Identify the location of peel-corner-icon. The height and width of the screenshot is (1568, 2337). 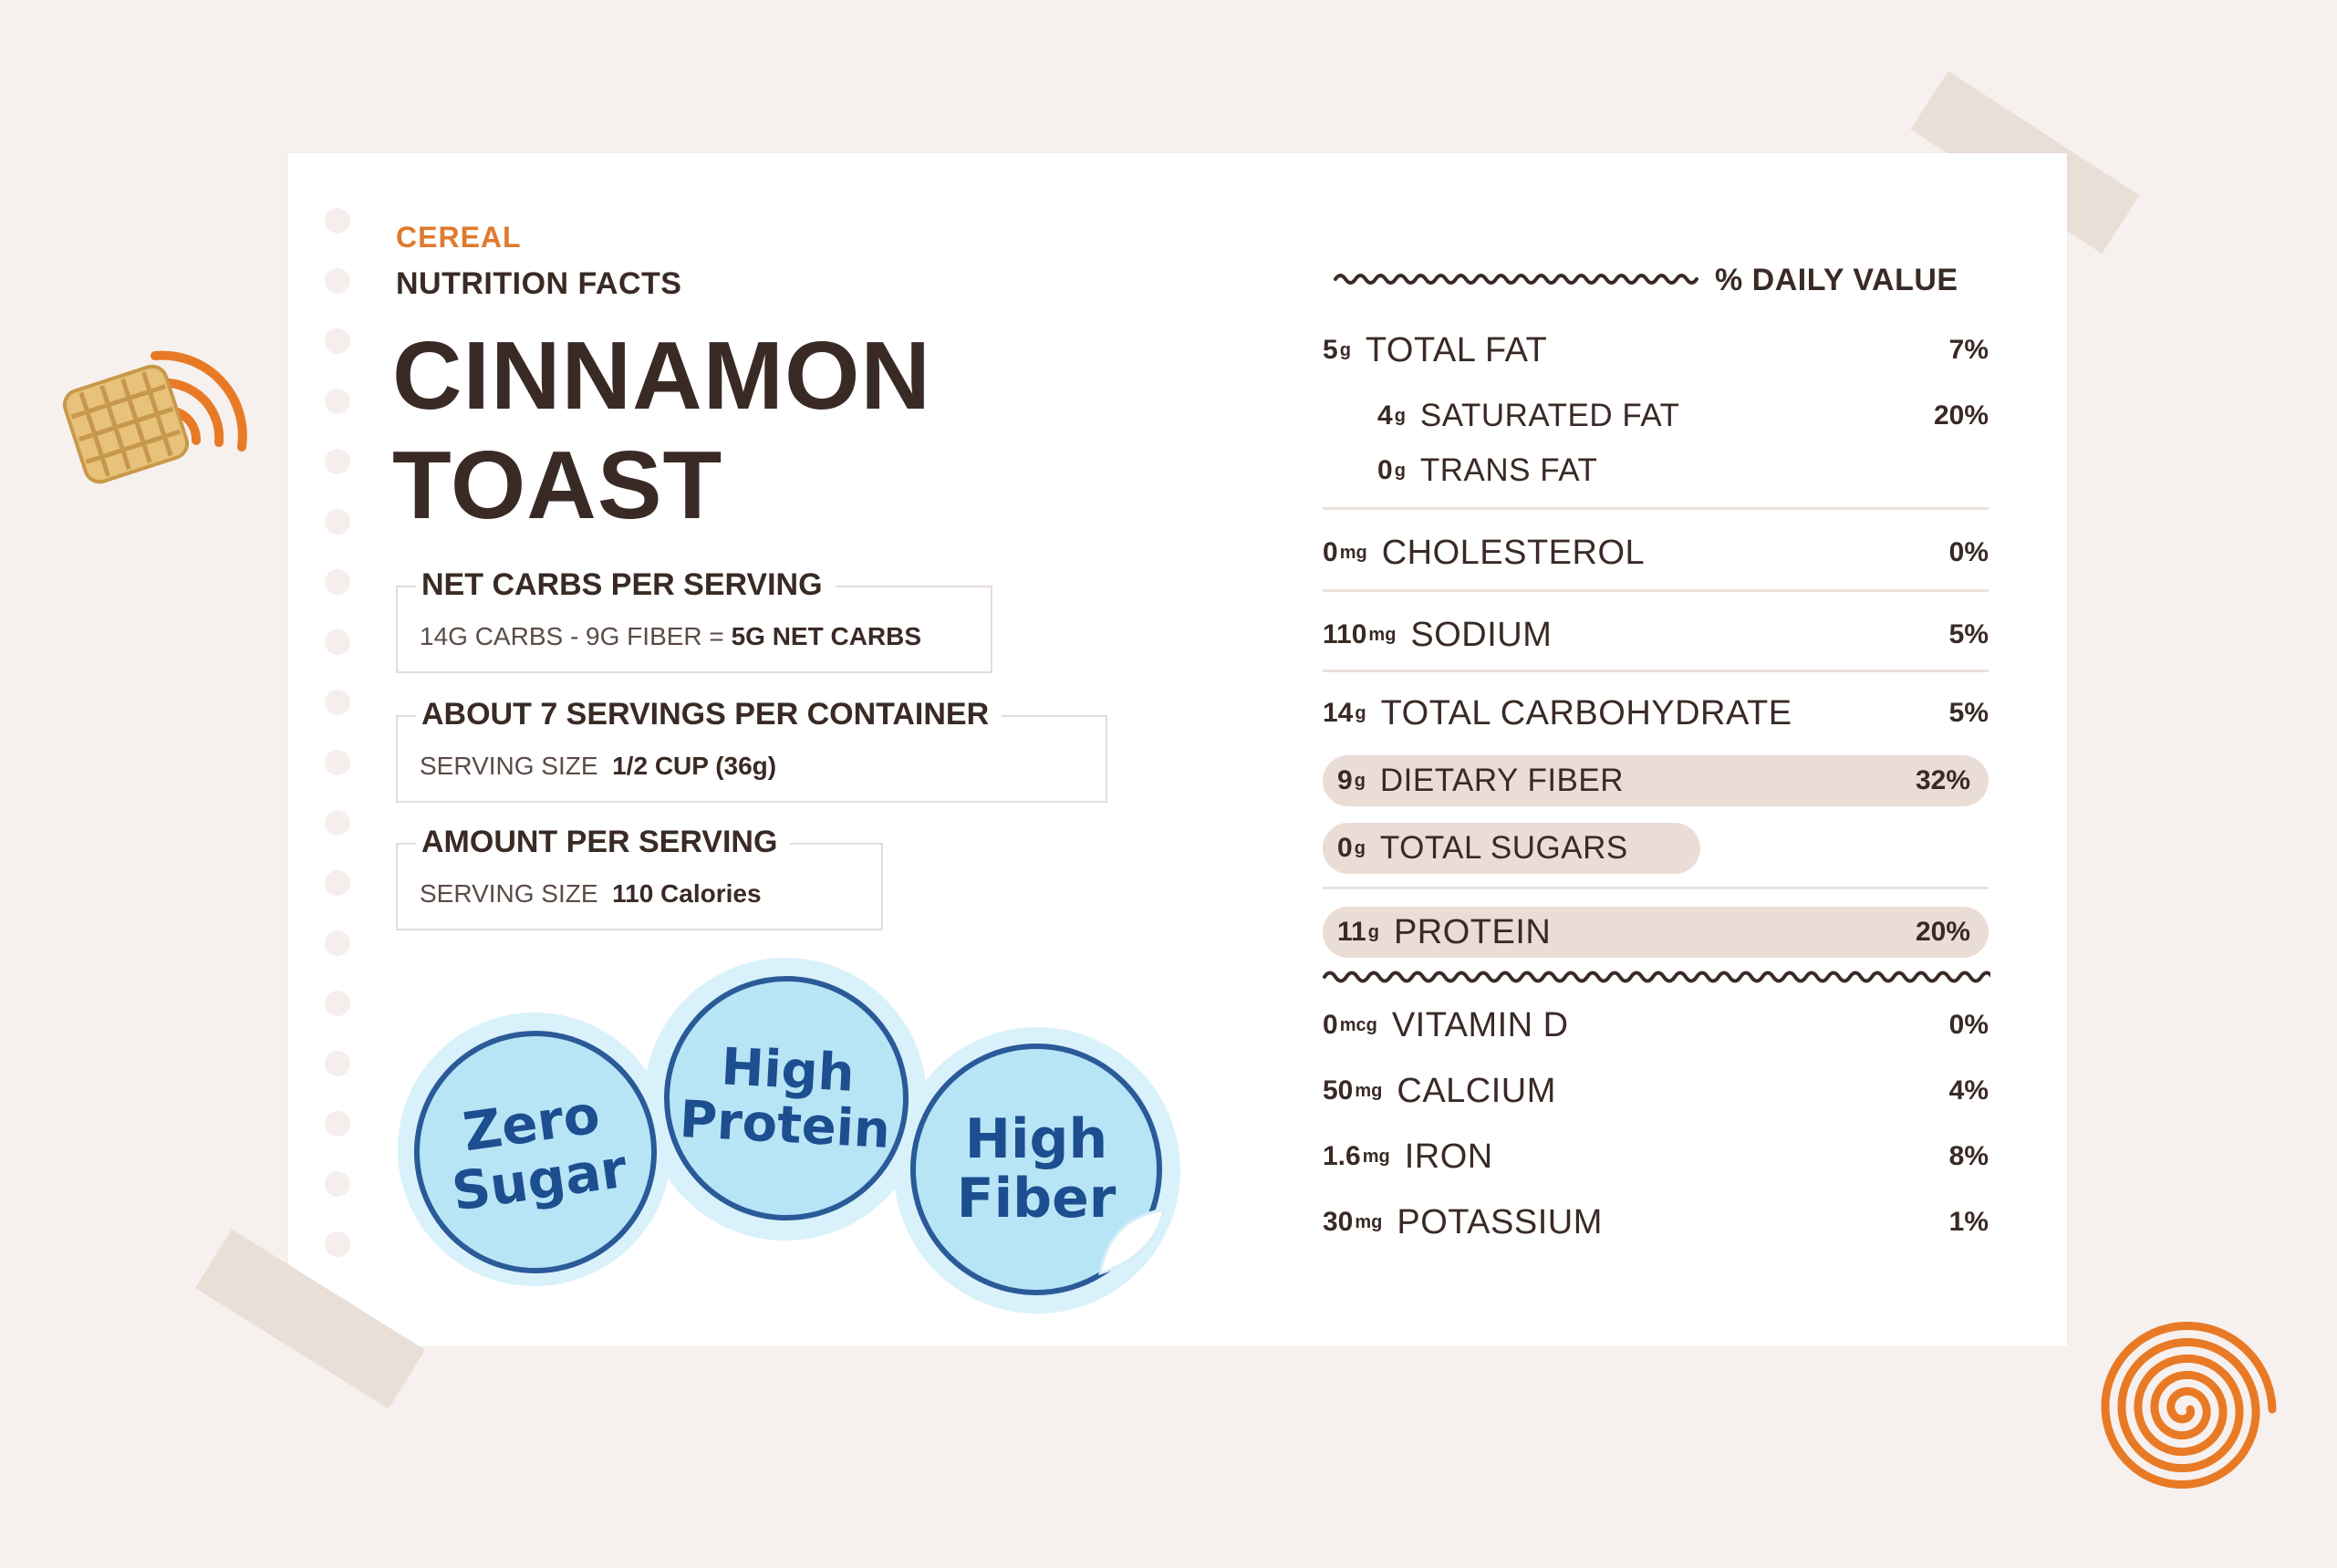
(1132, 1242).